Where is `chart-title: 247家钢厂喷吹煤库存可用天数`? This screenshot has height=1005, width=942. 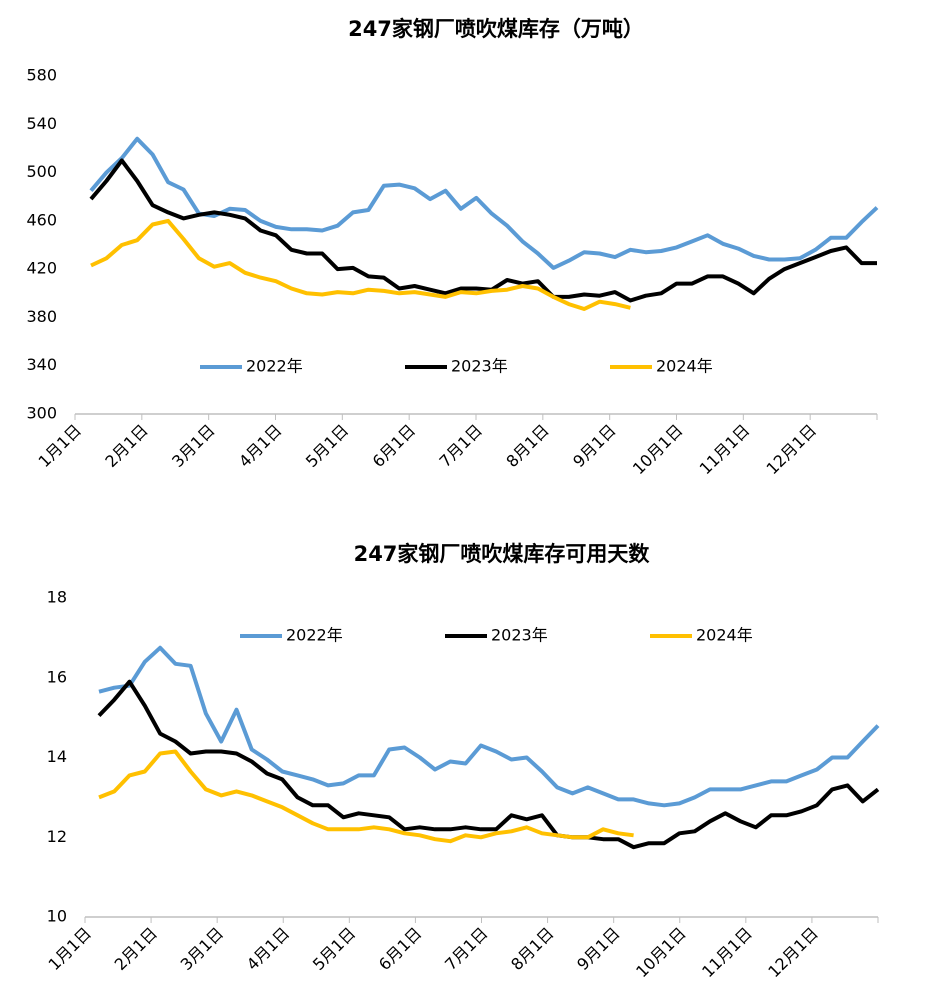
chart-title: 247家钢厂喷吹煤库存可用天数 is located at coordinates (502, 554).